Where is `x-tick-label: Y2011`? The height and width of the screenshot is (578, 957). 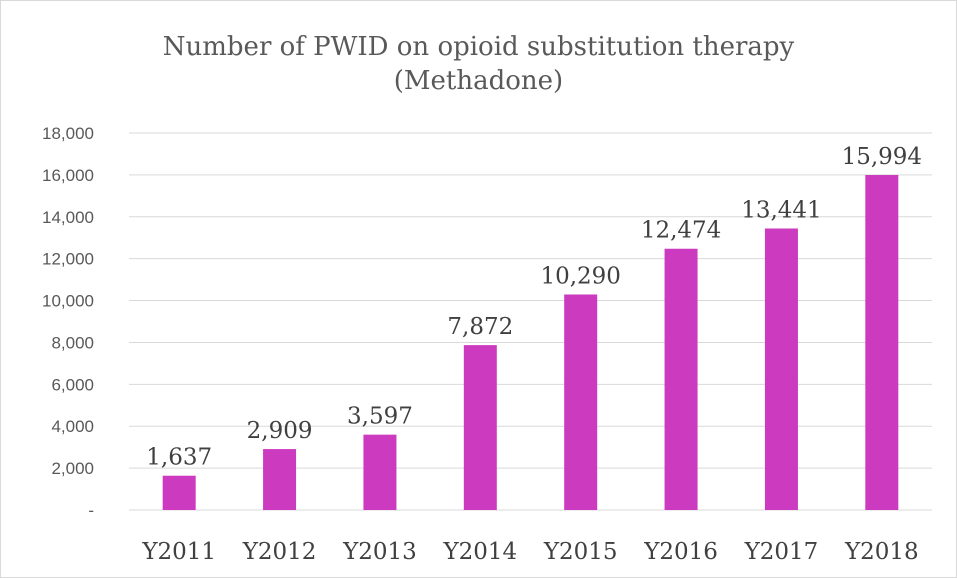 x-tick-label: Y2011 is located at coordinates (178, 552).